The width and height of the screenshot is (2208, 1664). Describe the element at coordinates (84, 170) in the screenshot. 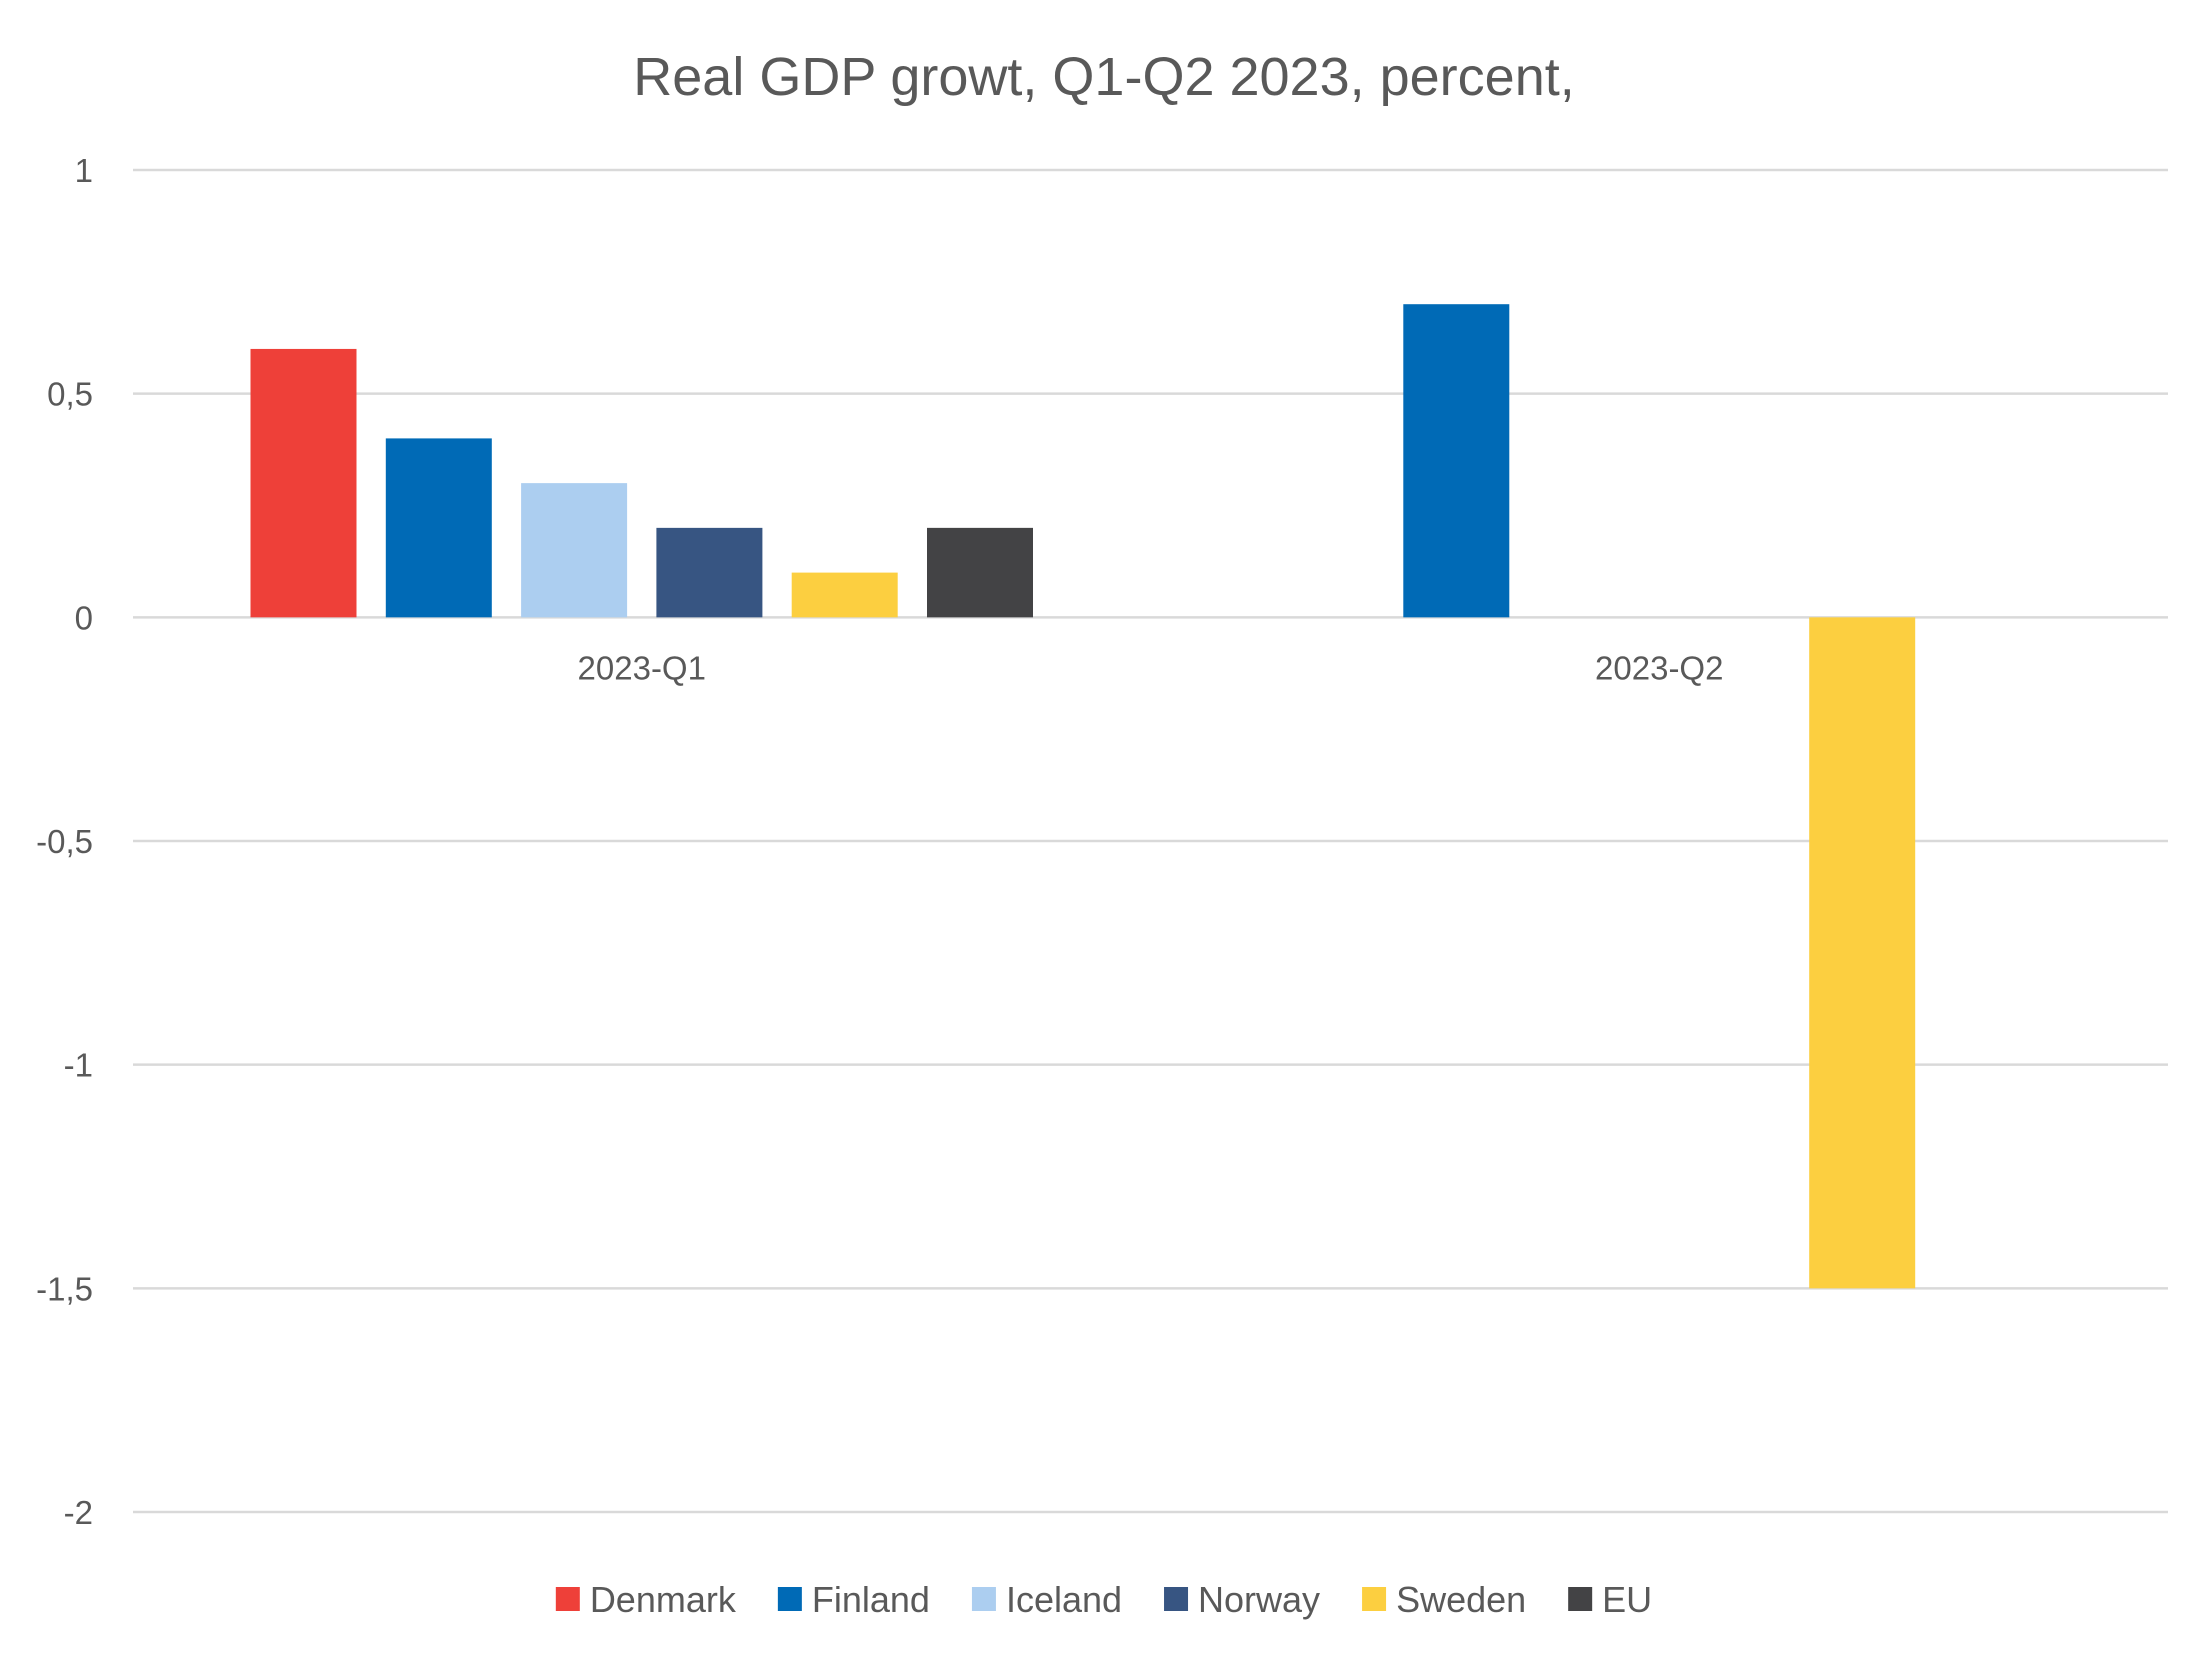

I see `y-tick-label: 1` at that location.